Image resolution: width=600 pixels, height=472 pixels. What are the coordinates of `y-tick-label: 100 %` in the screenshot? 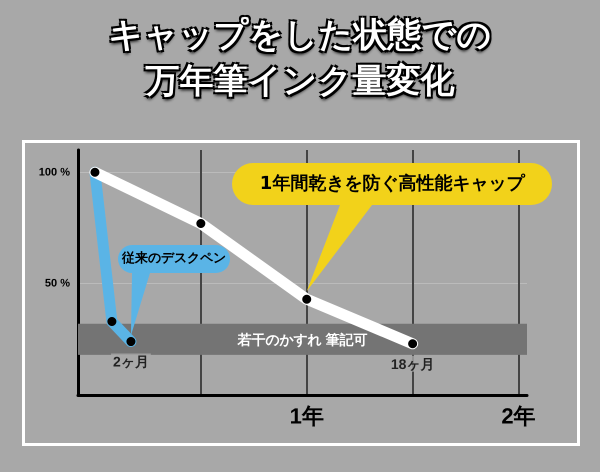 It's located at (54, 172).